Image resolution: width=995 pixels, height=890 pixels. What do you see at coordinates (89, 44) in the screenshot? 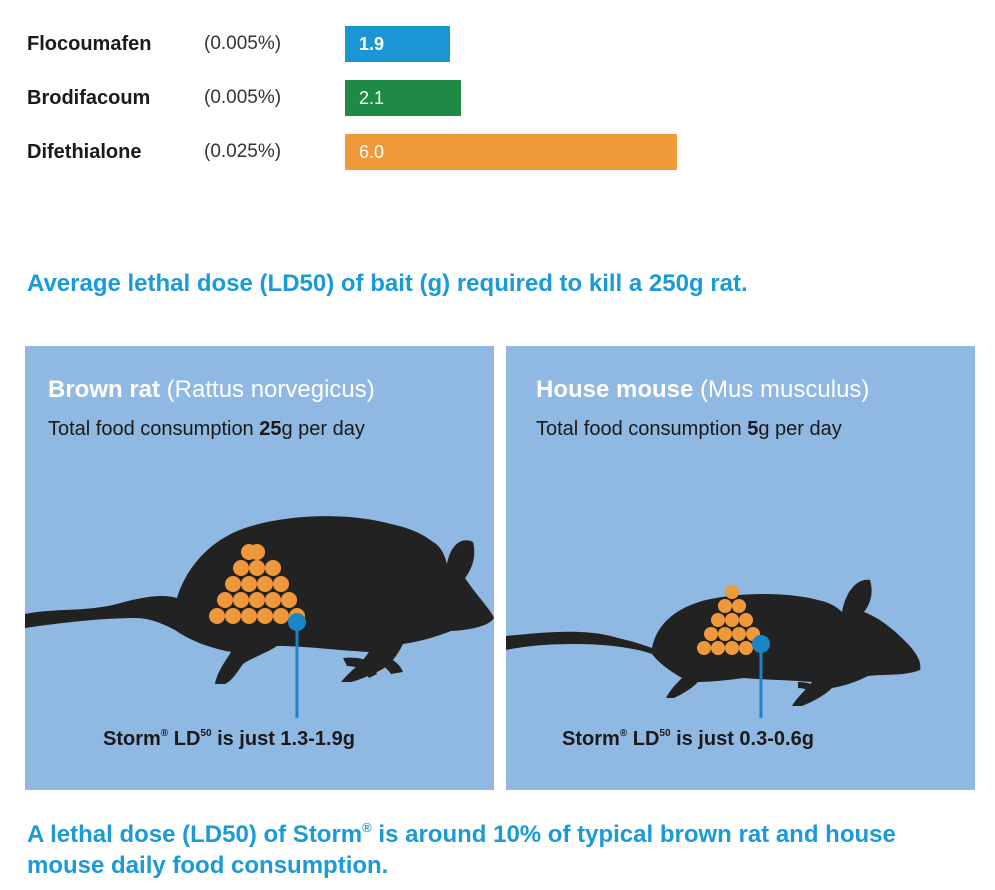
I see `bar-category-label: Flocoumafen` at bounding box center [89, 44].